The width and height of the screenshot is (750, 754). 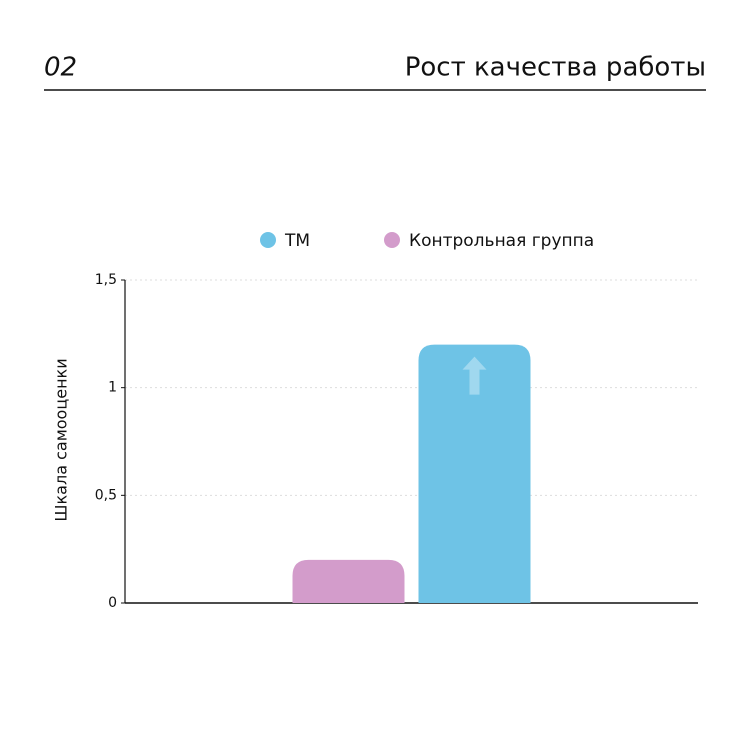 What do you see at coordinates (112, 388) in the screenshot?
I see `y-tick-label: 1` at bounding box center [112, 388].